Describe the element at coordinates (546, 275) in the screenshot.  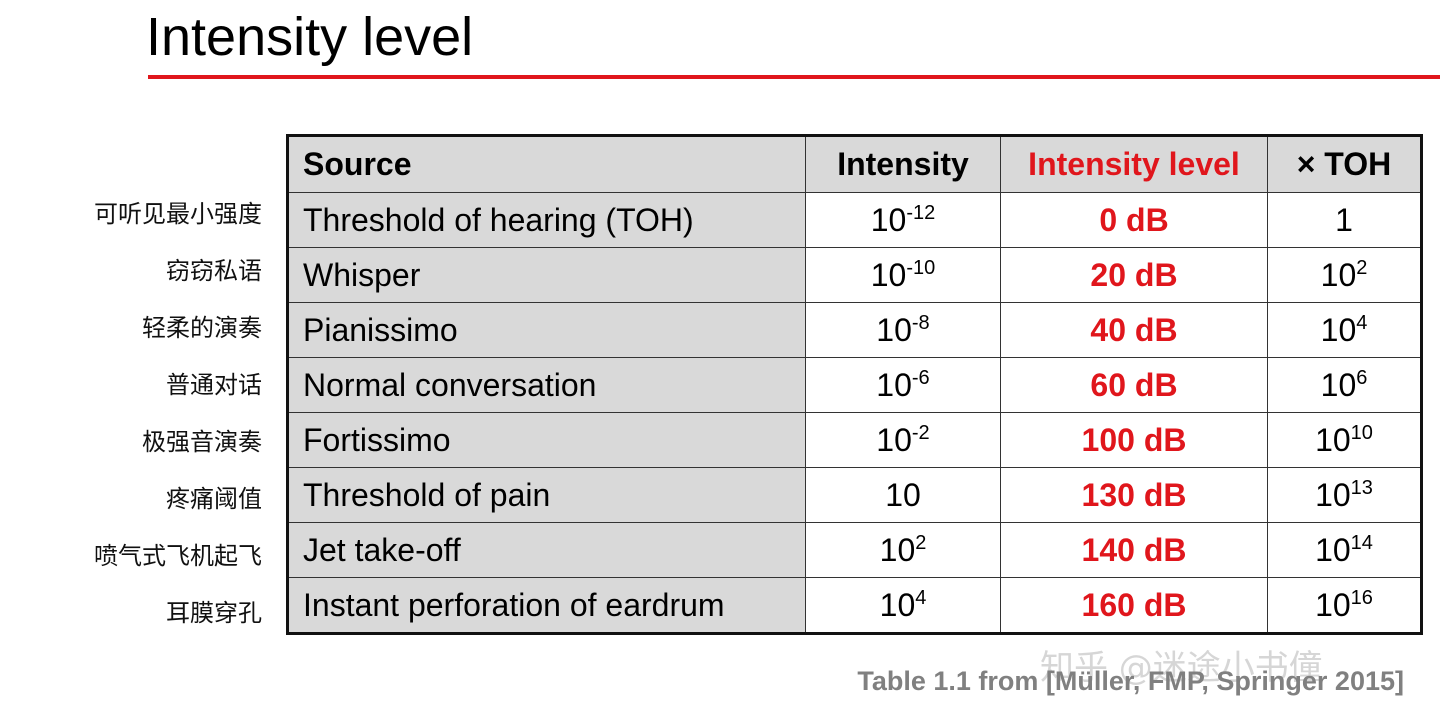
I see `cell-source: Whisper` at that location.